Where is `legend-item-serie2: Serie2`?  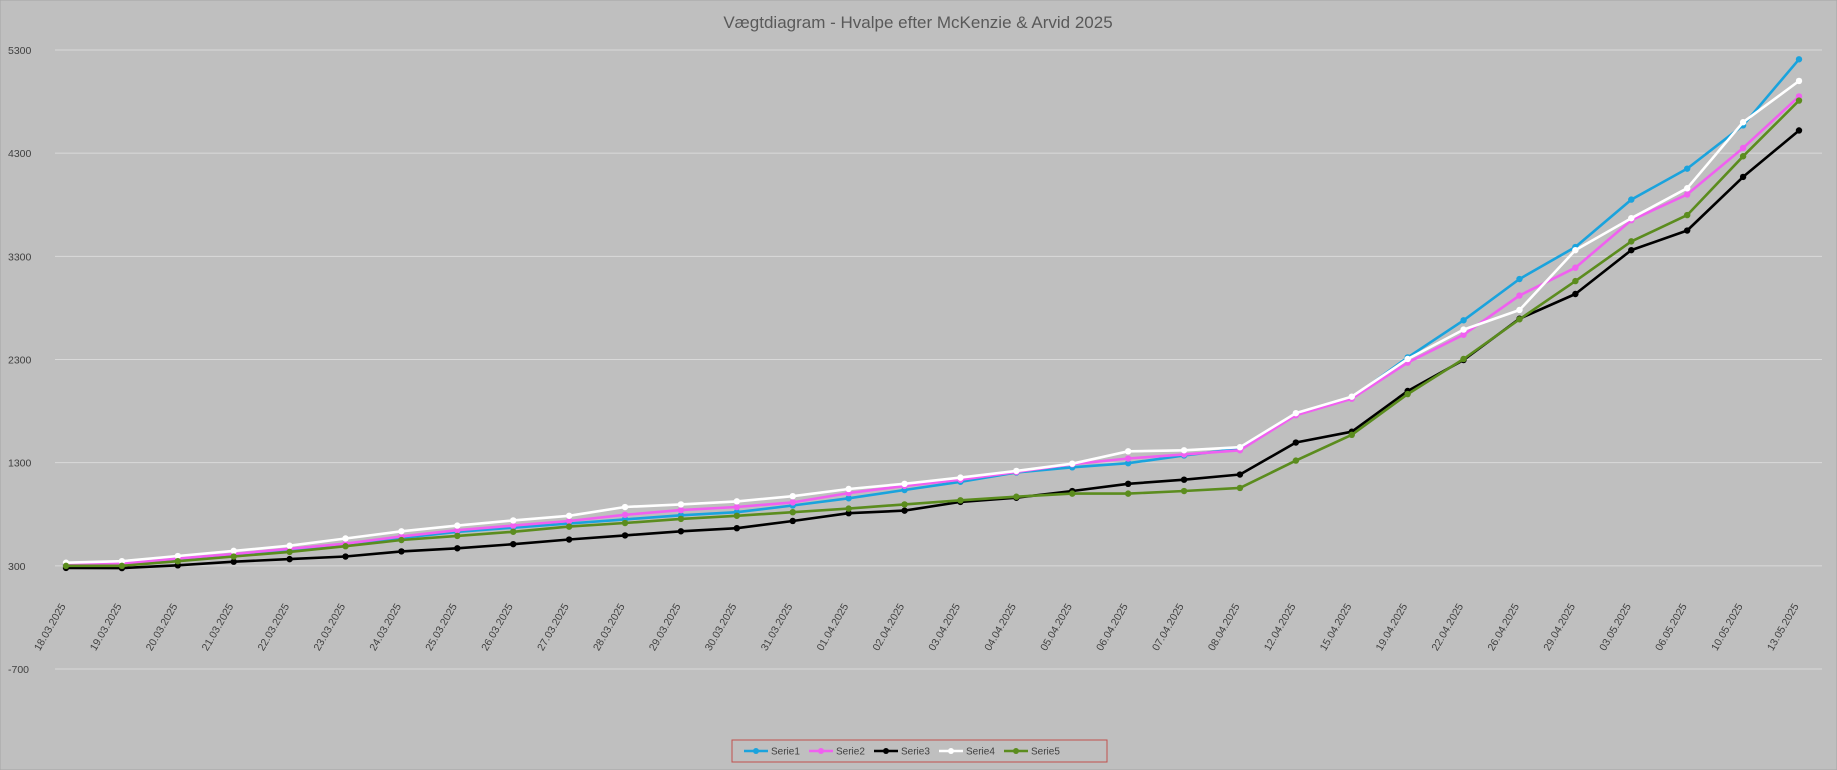
legend-item-serie2: Serie2 is located at coordinates (837, 752).